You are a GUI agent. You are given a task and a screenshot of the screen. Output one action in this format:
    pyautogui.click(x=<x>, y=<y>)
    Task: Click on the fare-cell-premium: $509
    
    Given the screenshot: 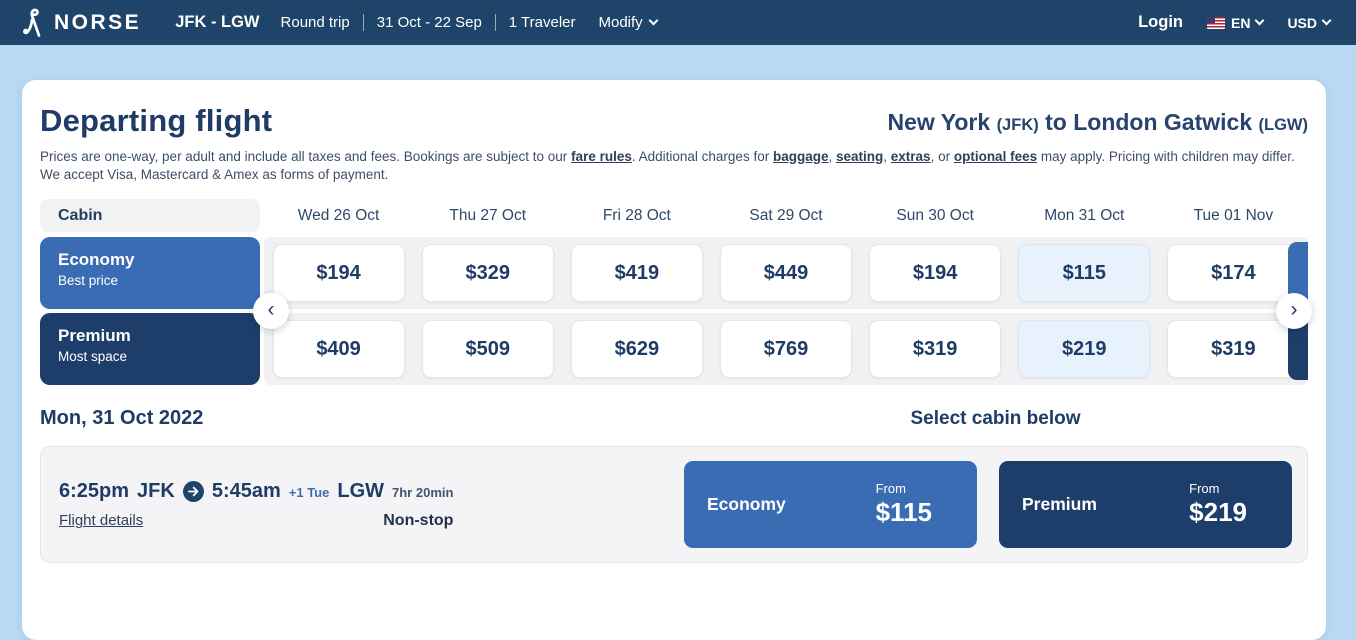 What is the action you would take?
    pyautogui.click(x=487, y=349)
    